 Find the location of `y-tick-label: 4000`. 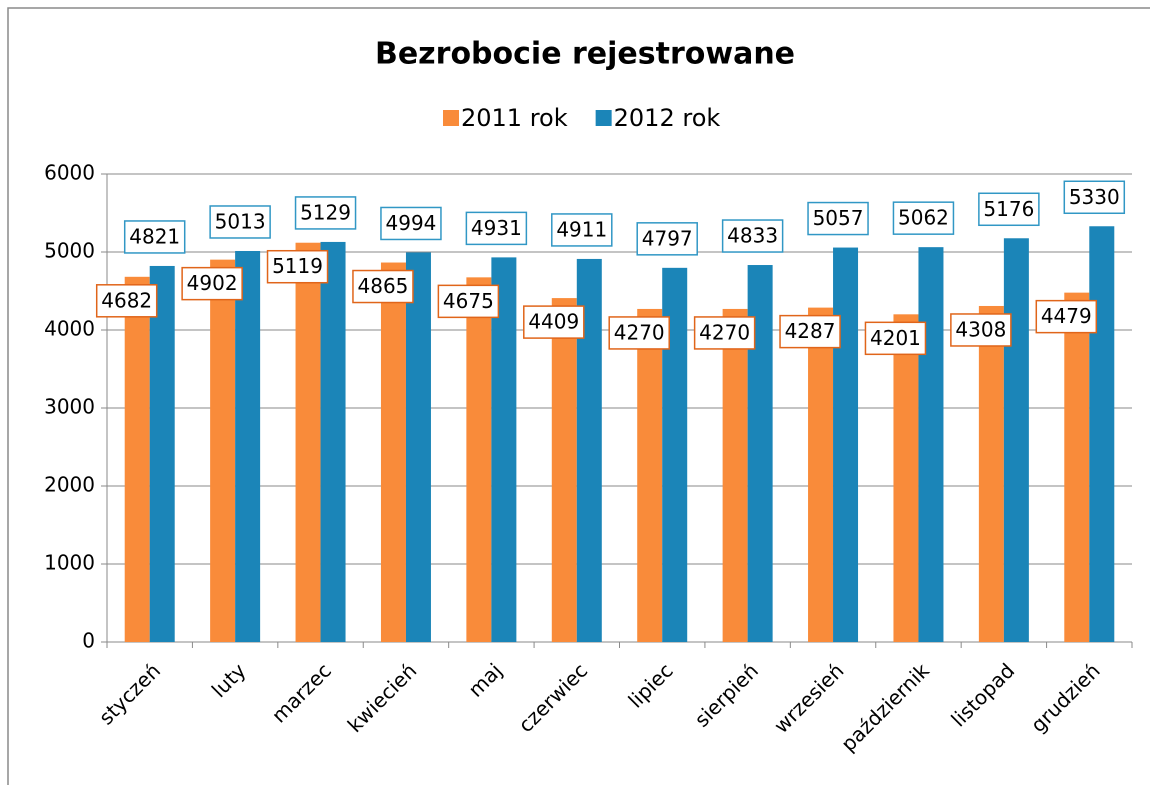

y-tick-label: 4000 is located at coordinates (69, 329).